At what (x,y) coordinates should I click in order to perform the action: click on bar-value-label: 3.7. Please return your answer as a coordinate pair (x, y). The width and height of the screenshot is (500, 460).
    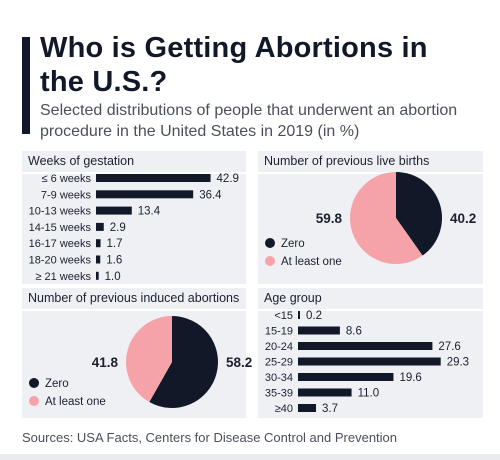
    Looking at the image, I should click on (330, 409).